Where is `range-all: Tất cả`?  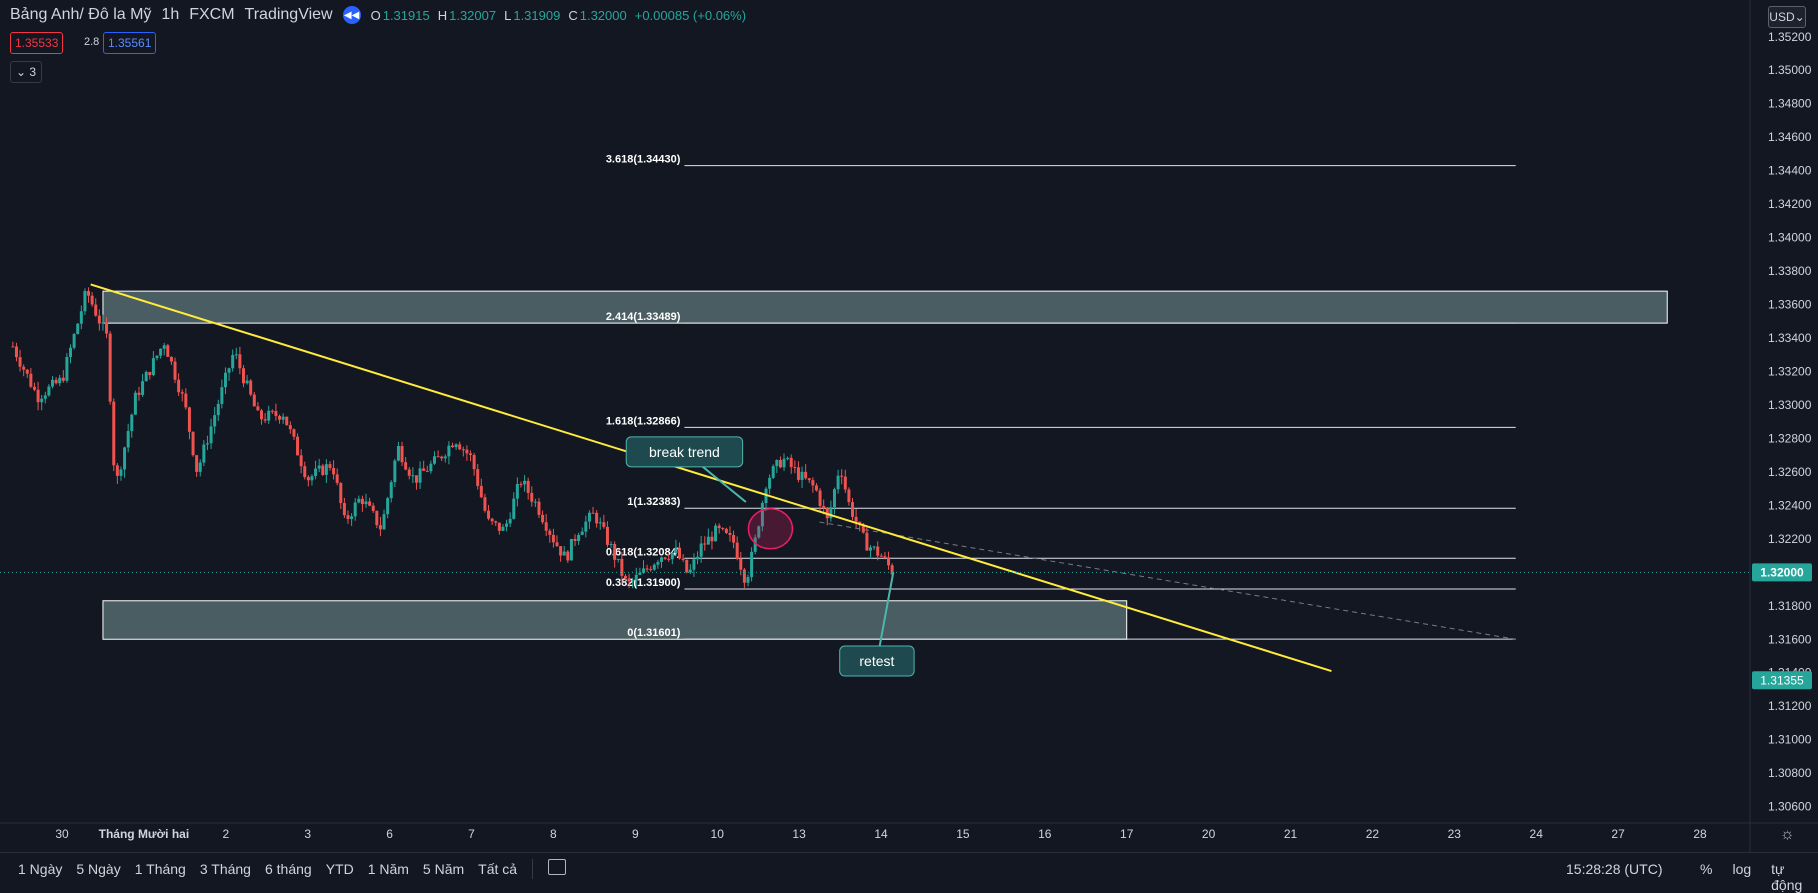 range-all: Tất cả is located at coordinates (498, 869).